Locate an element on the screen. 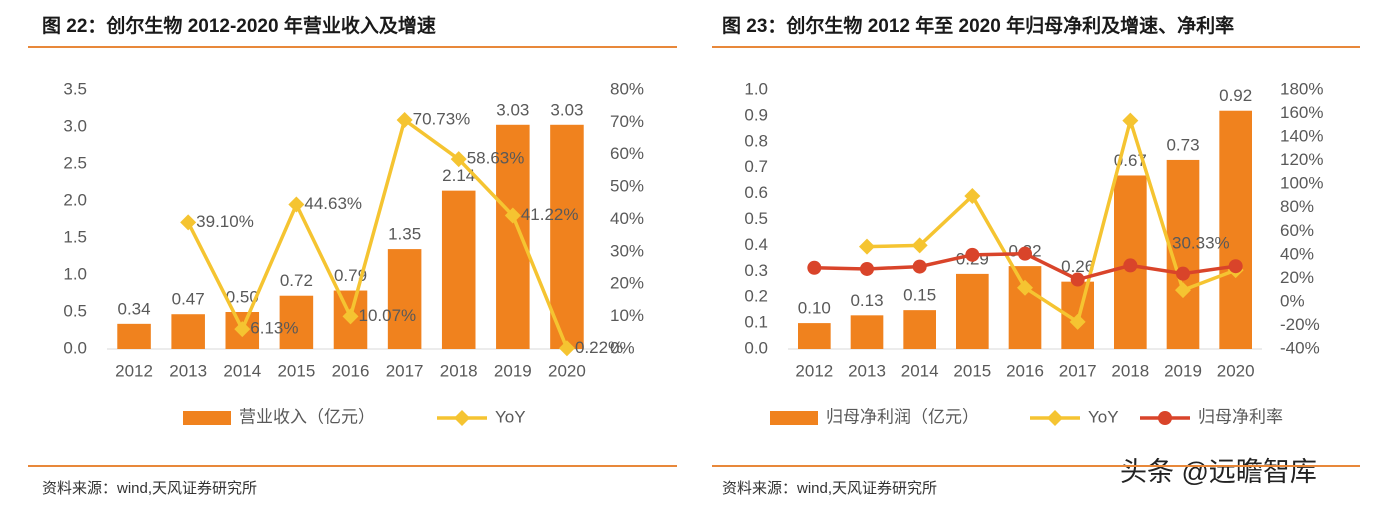  x-tick-label: 2017 is located at coordinates (405, 370).